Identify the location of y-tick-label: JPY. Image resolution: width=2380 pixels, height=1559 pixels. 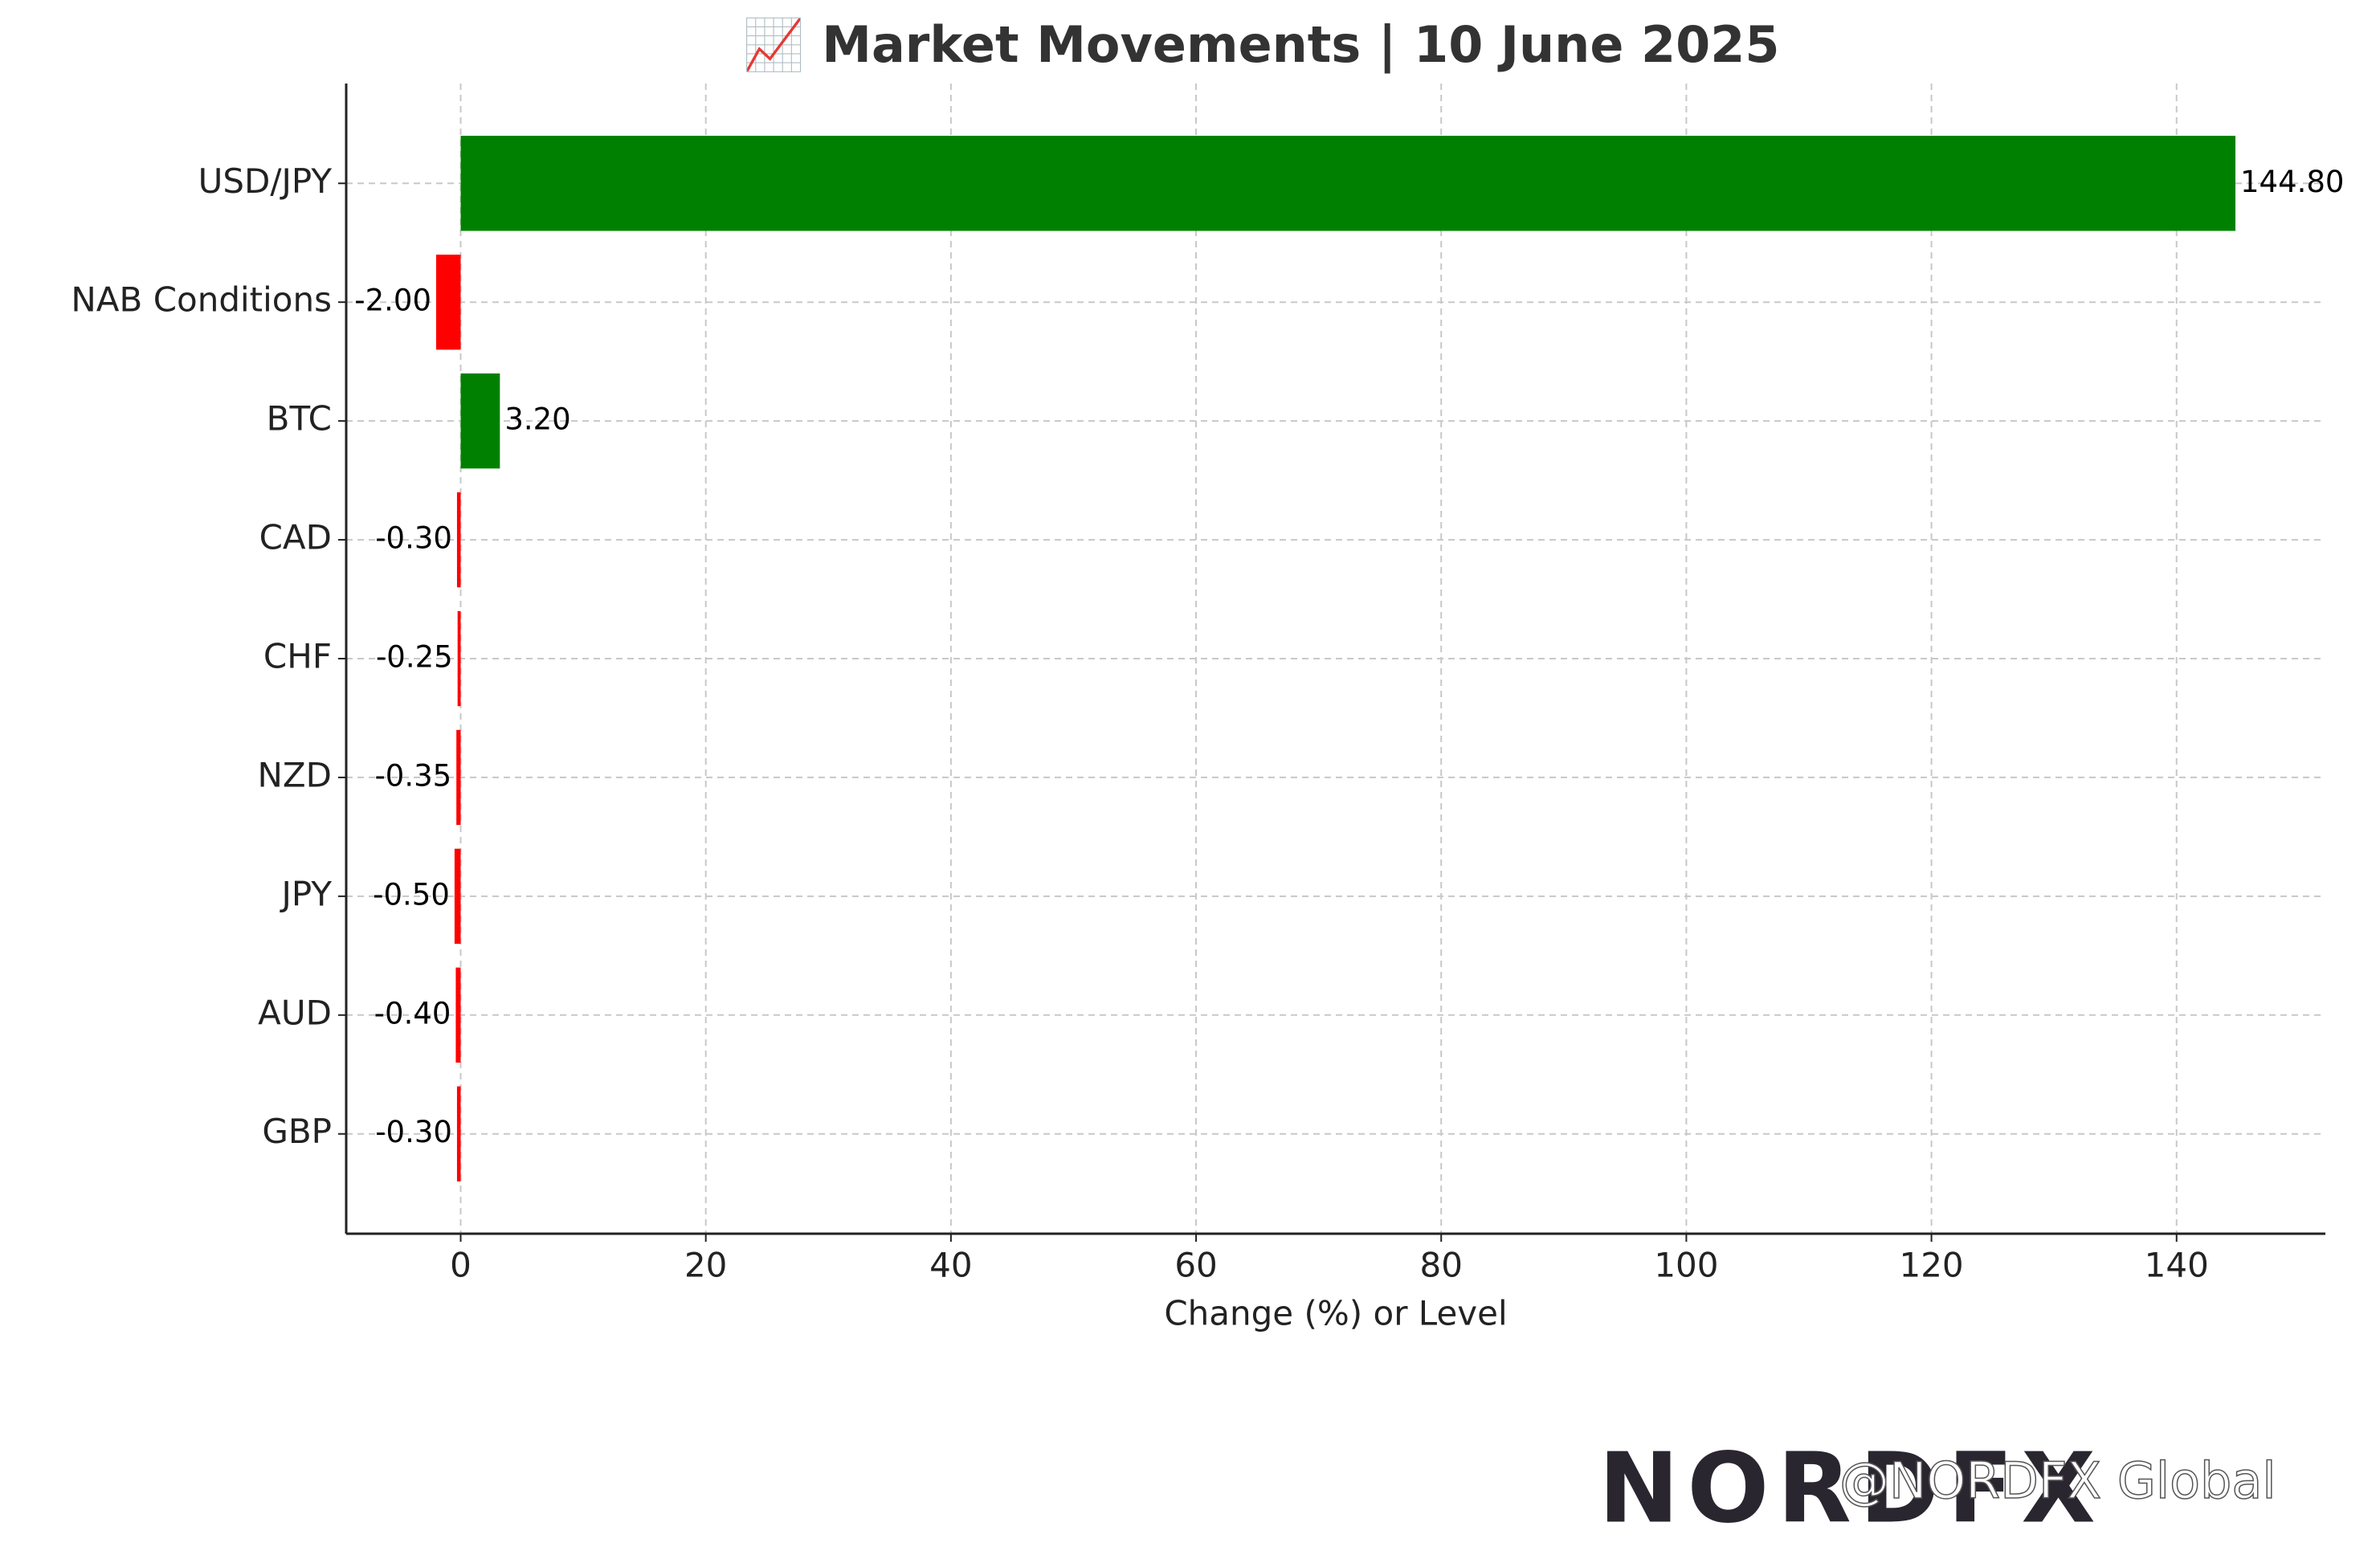
(306, 893).